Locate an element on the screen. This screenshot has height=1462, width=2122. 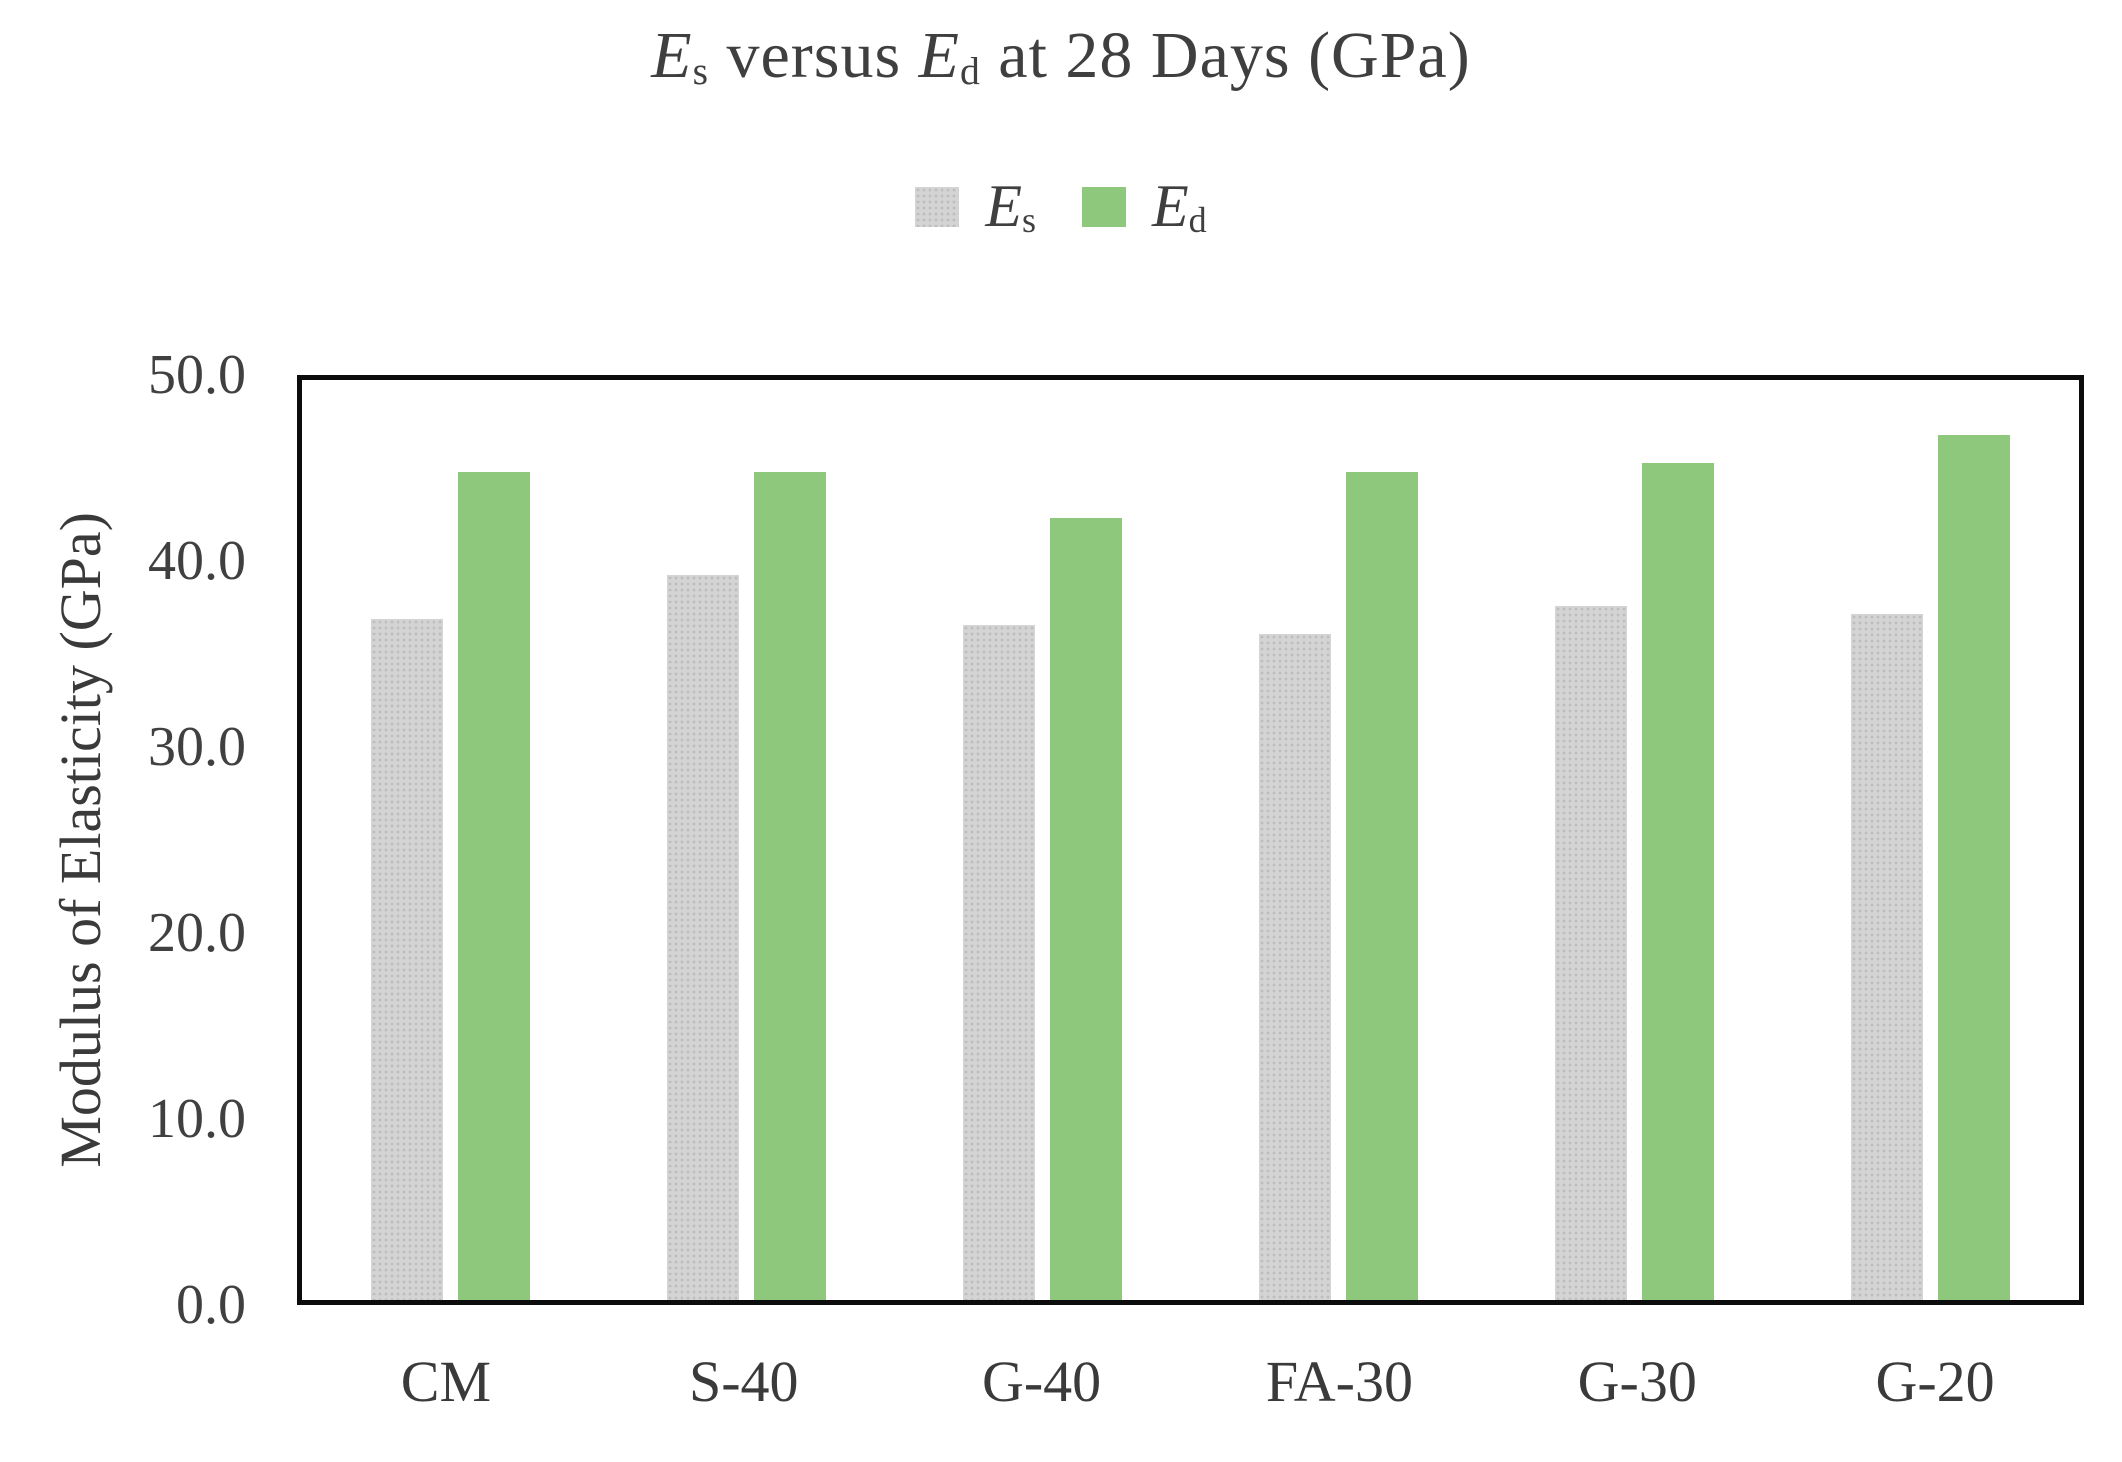
legend-label: Ed is located at coordinates (1179, 206).